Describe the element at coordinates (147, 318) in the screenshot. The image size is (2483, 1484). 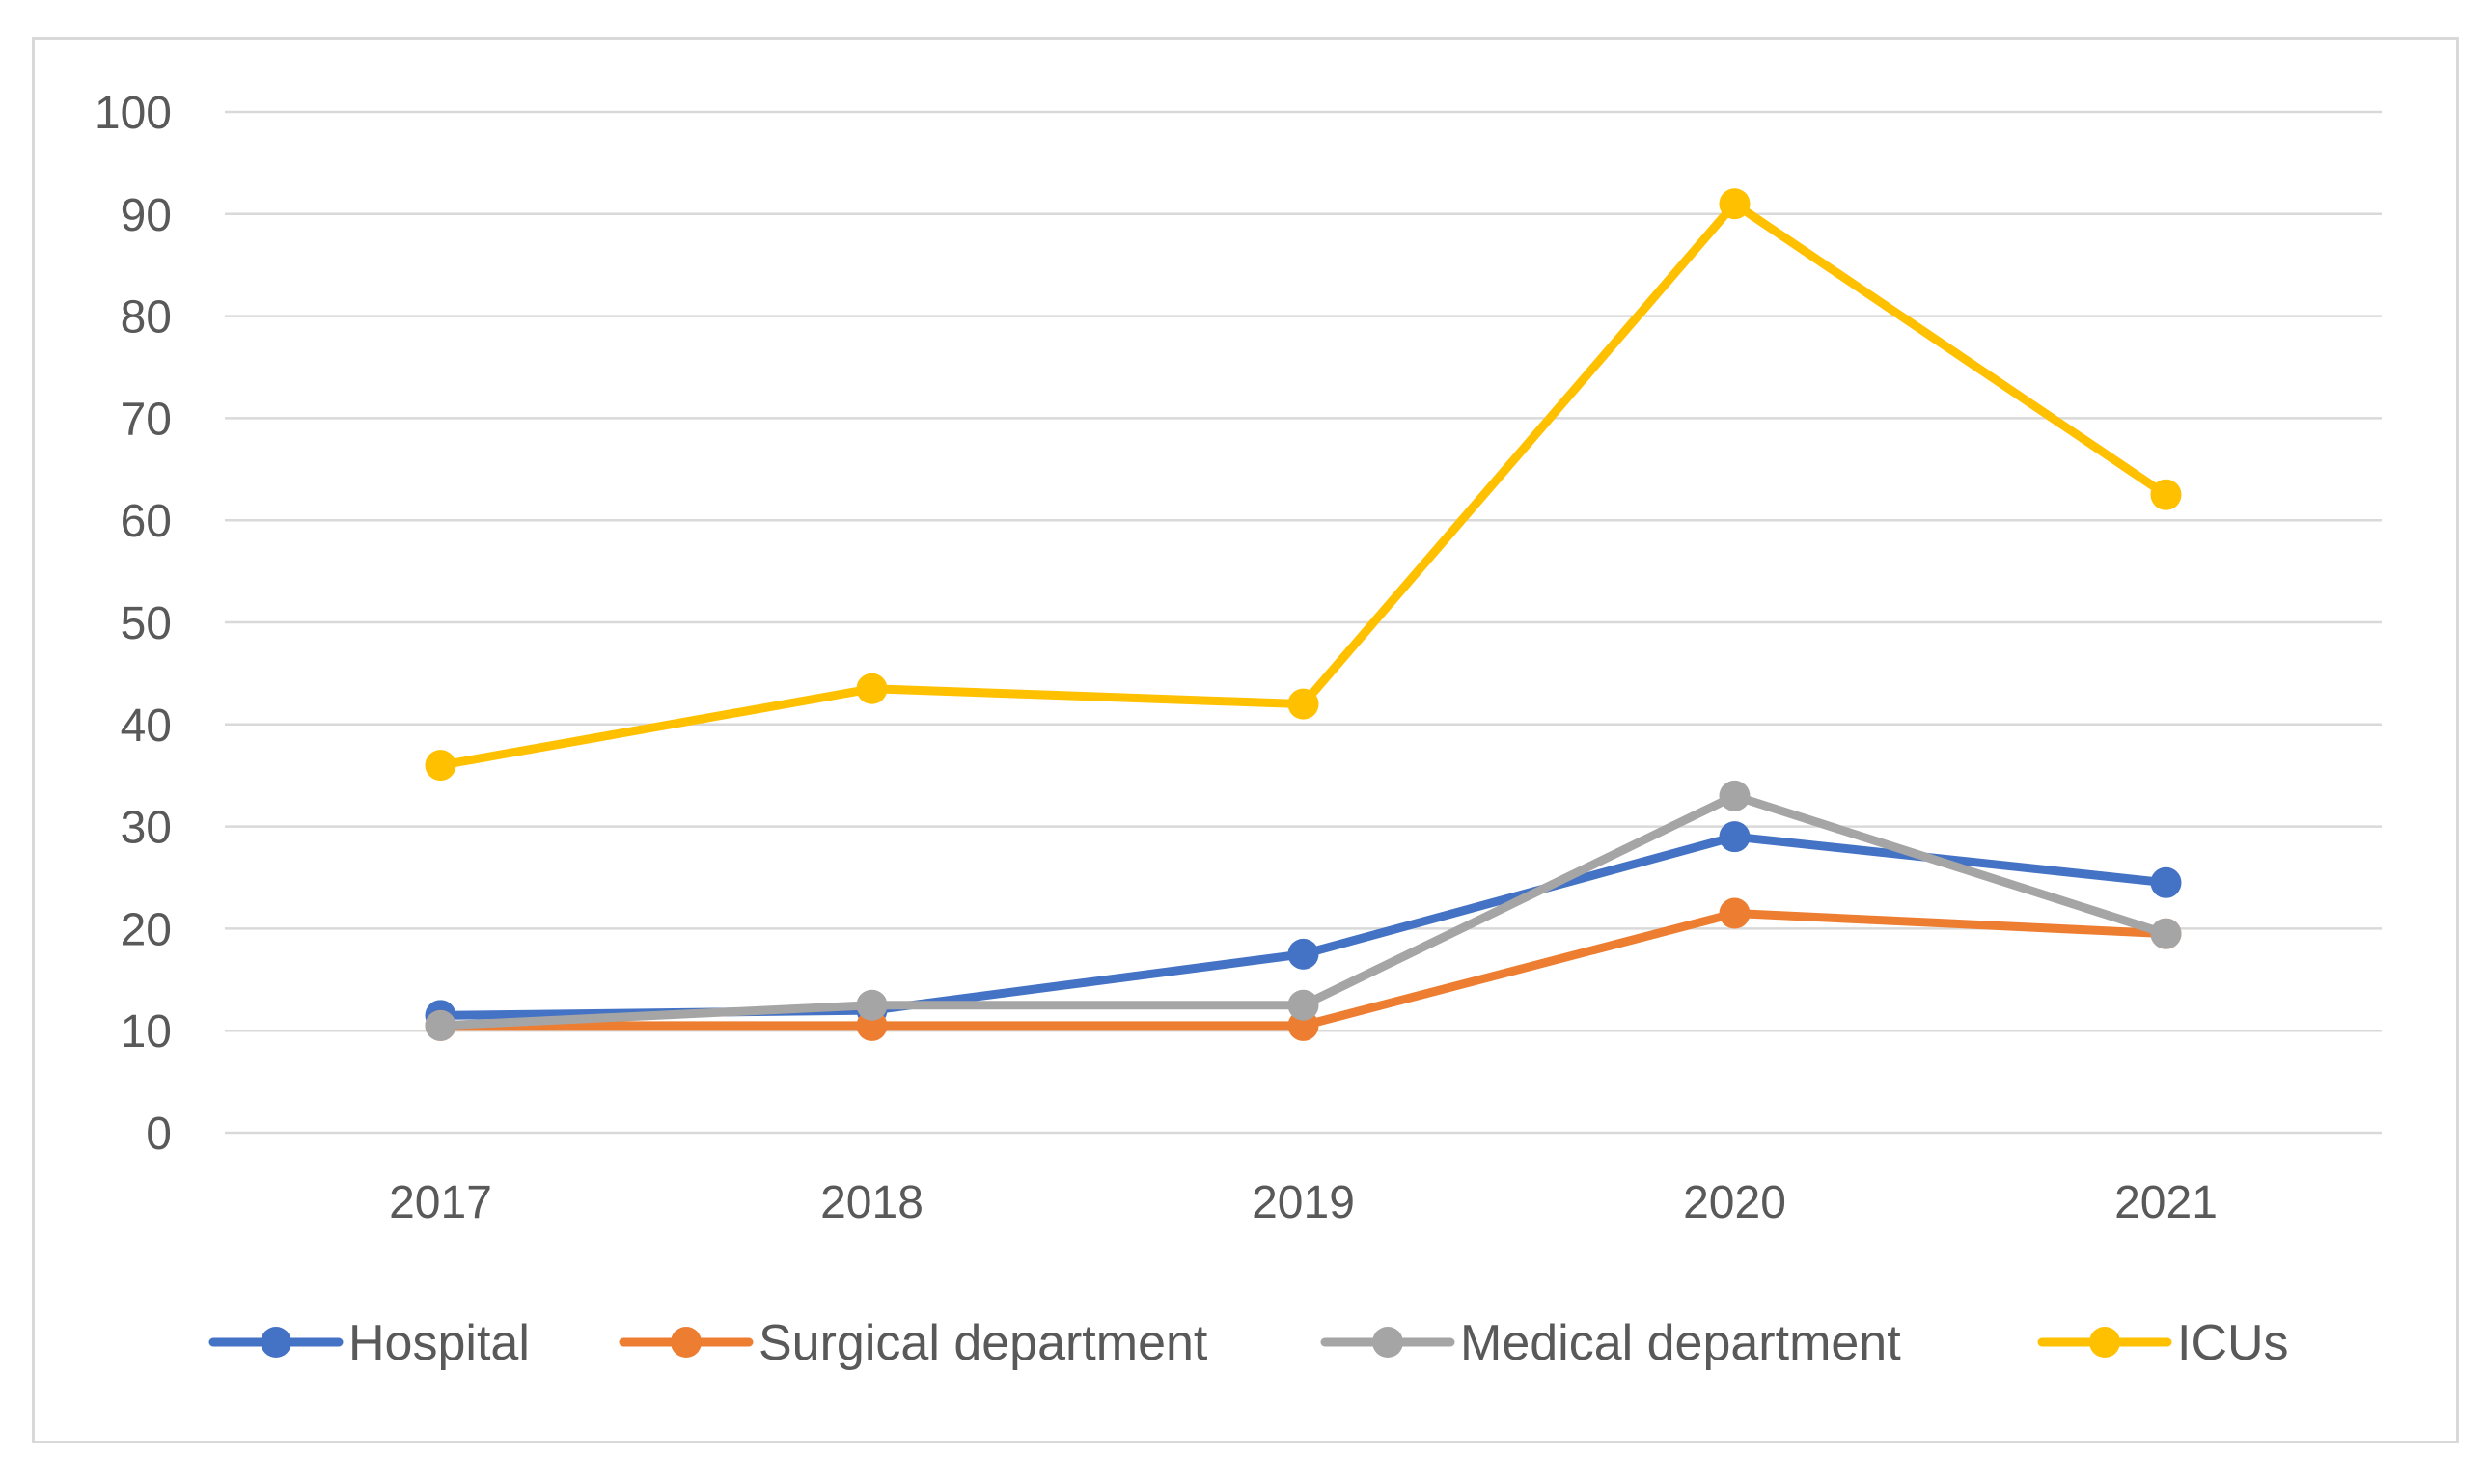
I see `y-tick-label: 80` at that location.